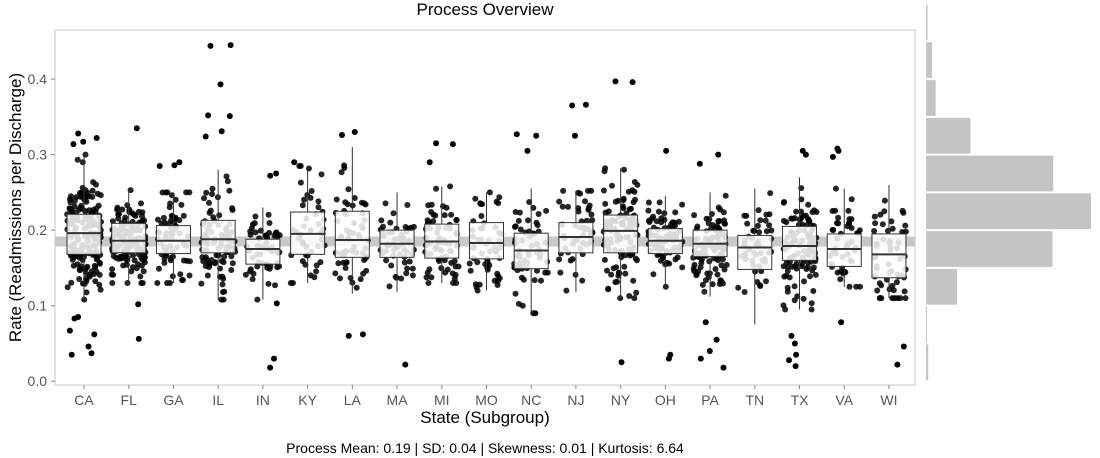  I want to click on box-tx, so click(800, 243).